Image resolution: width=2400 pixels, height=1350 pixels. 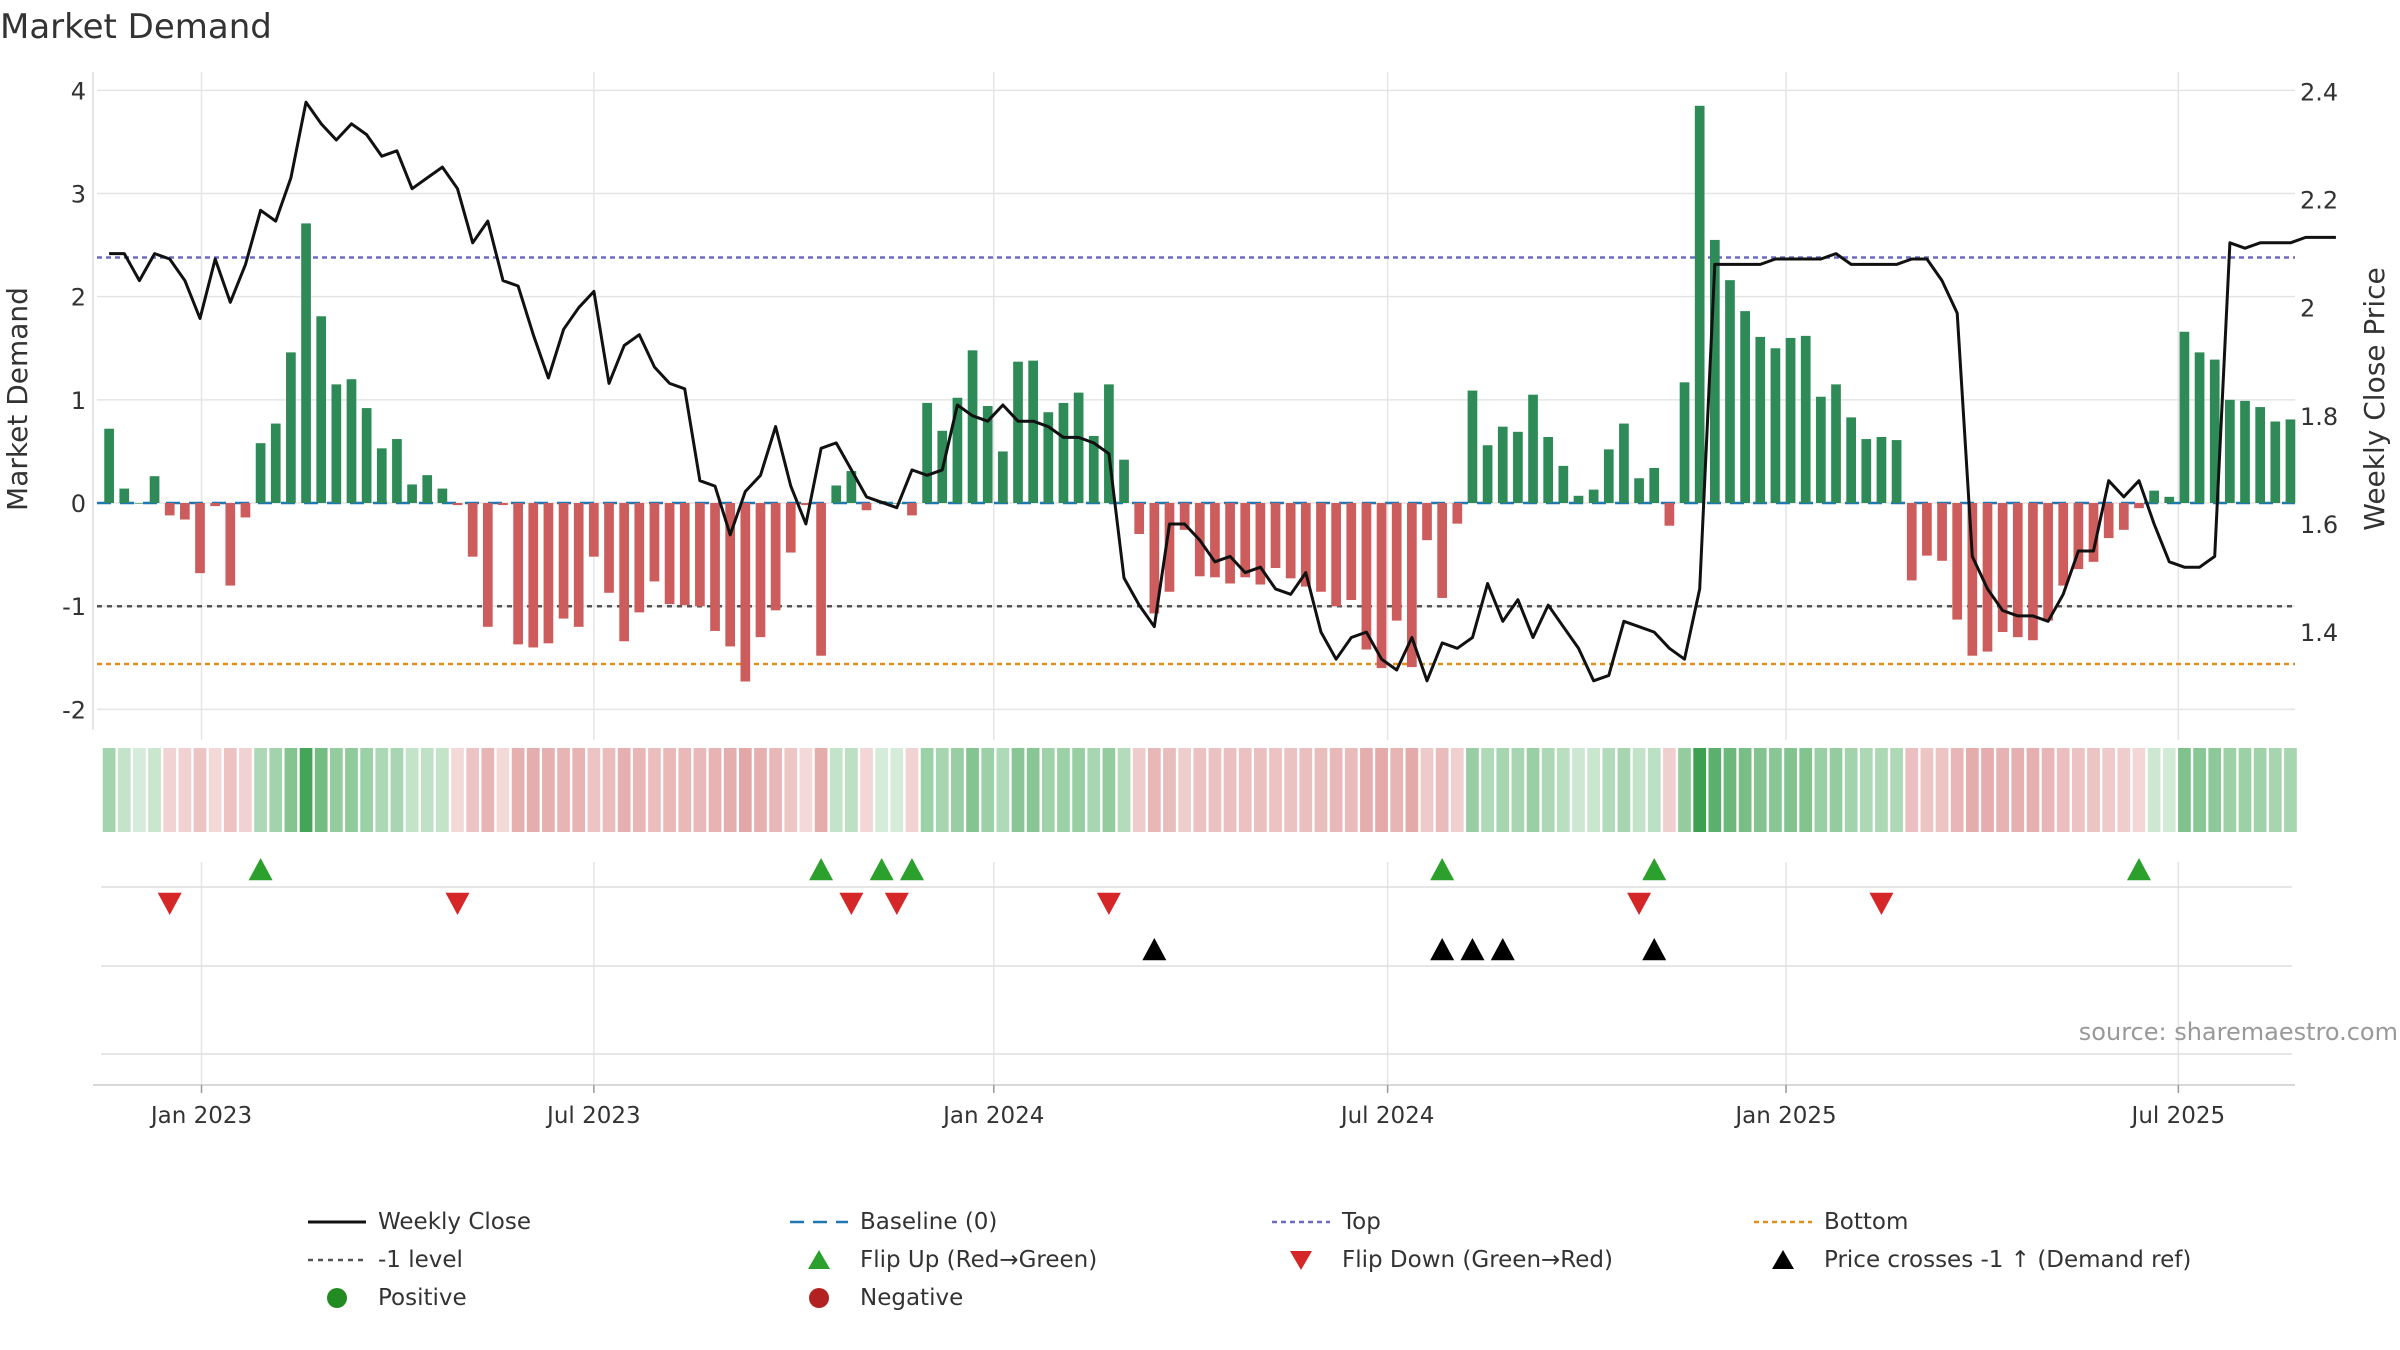 I want to click on x-tick-label: Jan 2024, so click(x=992, y=1116).